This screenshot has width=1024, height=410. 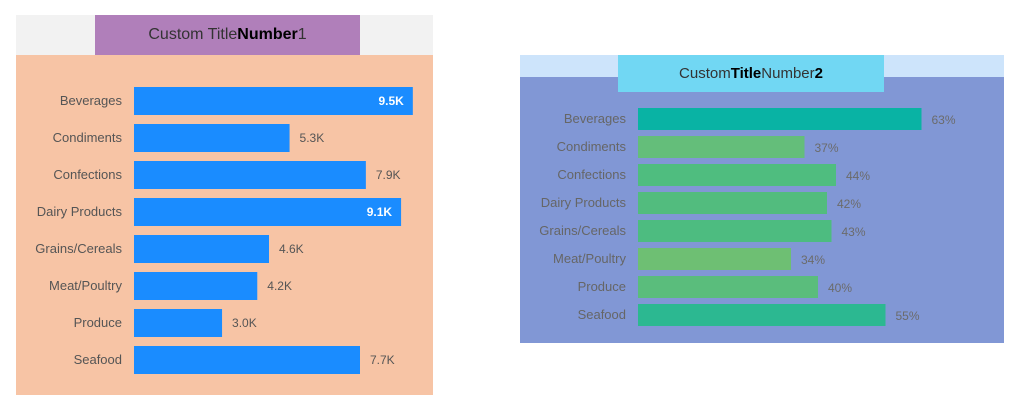 I want to click on chart-2-category-label: Produce, so click(x=602, y=286).